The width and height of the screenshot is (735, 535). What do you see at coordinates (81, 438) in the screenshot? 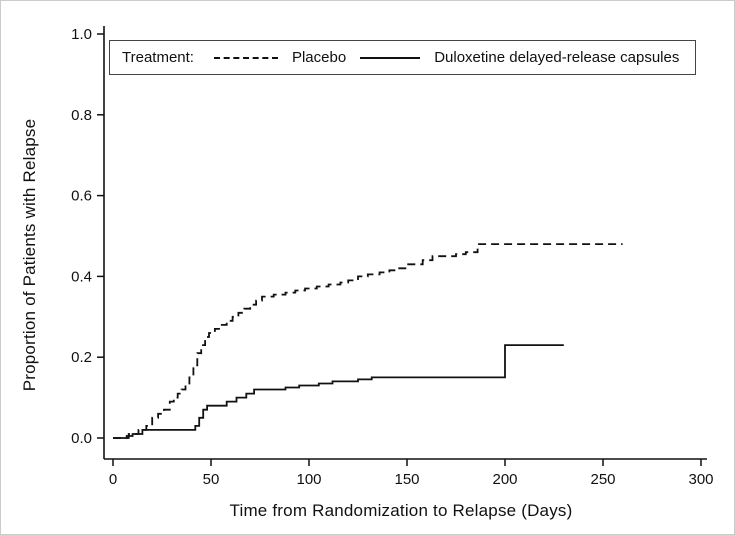
I see `y-tick-label: 0.0` at bounding box center [81, 438].